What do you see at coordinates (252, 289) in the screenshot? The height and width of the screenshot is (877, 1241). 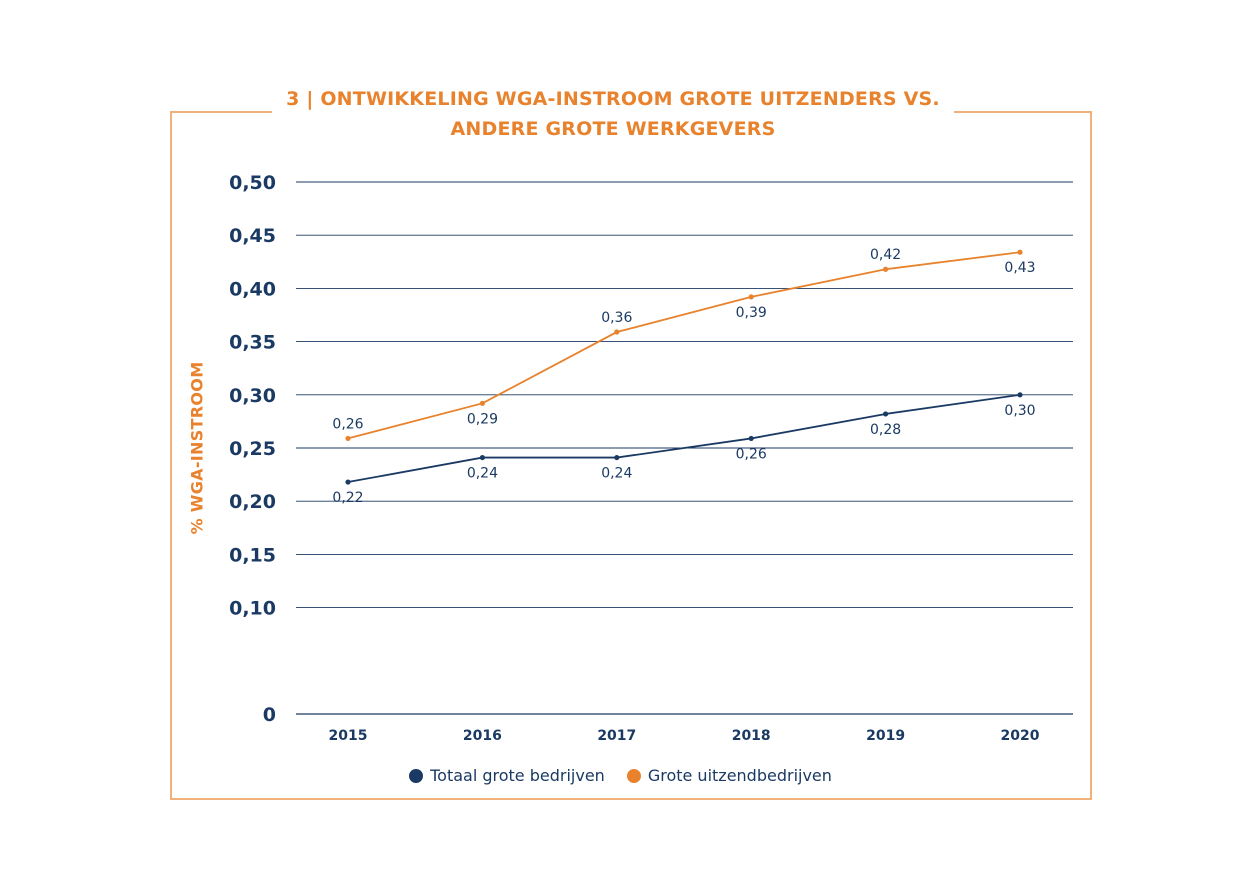 I see `y-tick-label: 0,40` at bounding box center [252, 289].